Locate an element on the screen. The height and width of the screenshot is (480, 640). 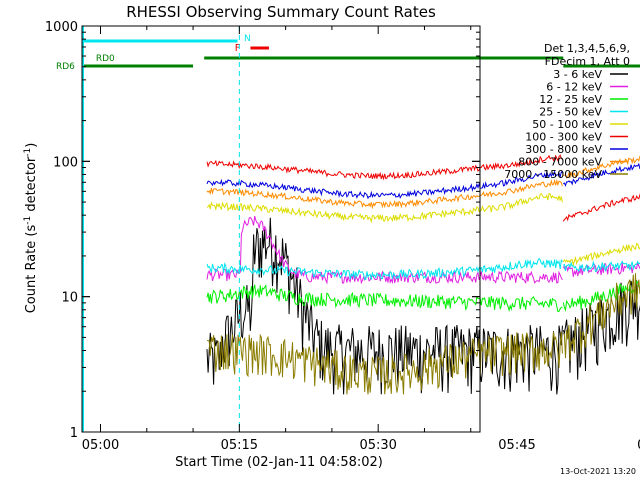
x-tick-label: 05:30 is located at coordinates (377, 445).